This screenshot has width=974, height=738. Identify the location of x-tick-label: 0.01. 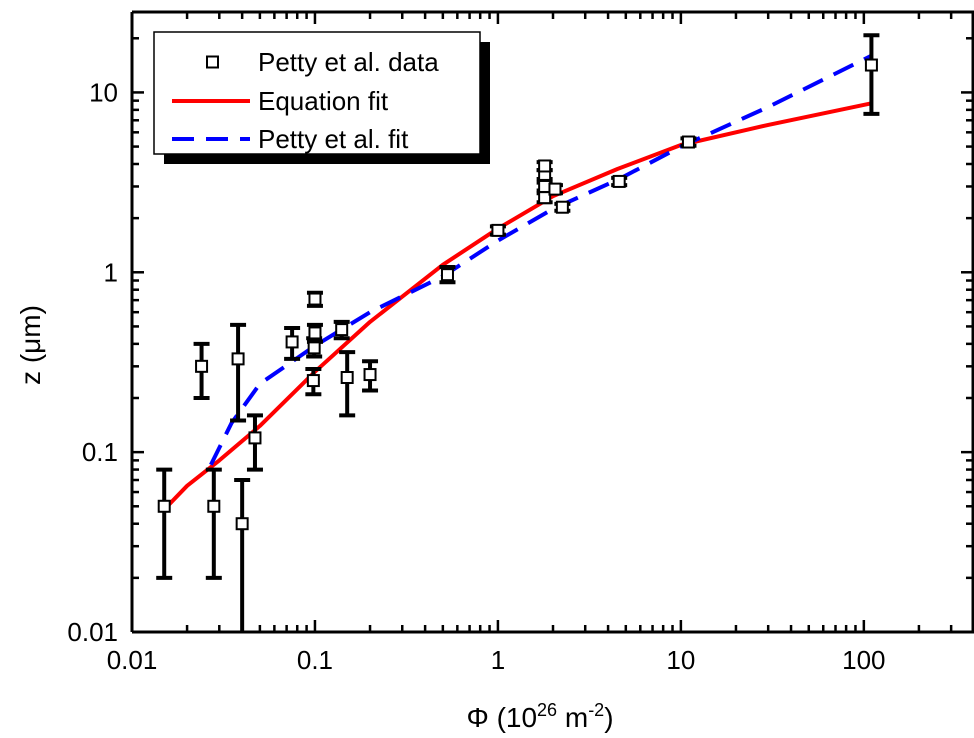
(132, 660).